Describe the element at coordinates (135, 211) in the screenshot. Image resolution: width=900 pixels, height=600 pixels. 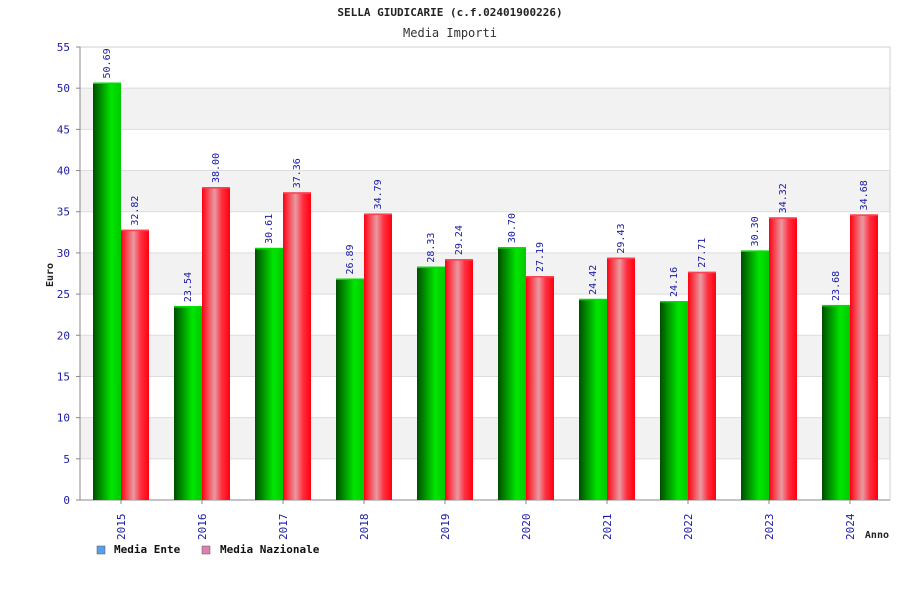
I see `value-label-media-nazionale: 32.82` at that location.